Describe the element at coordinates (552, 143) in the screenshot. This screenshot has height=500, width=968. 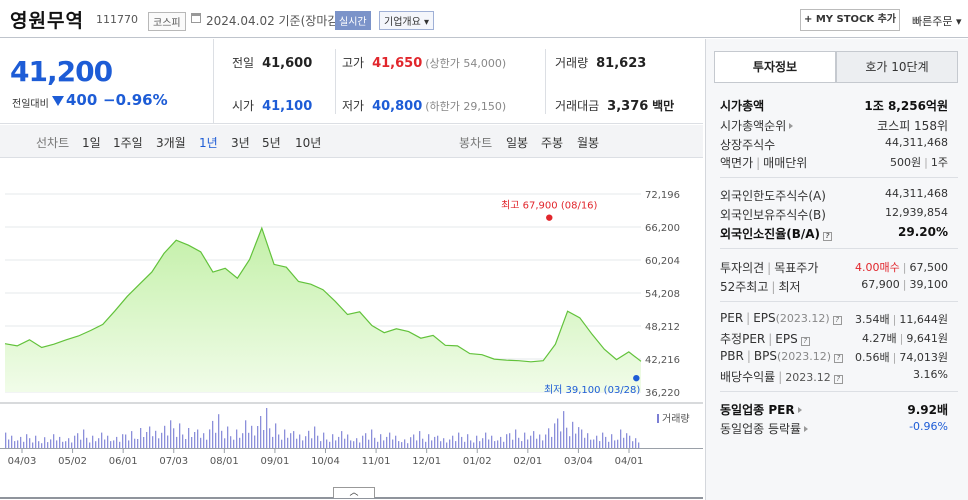
I see `tab-weekly: 주봉` at that location.